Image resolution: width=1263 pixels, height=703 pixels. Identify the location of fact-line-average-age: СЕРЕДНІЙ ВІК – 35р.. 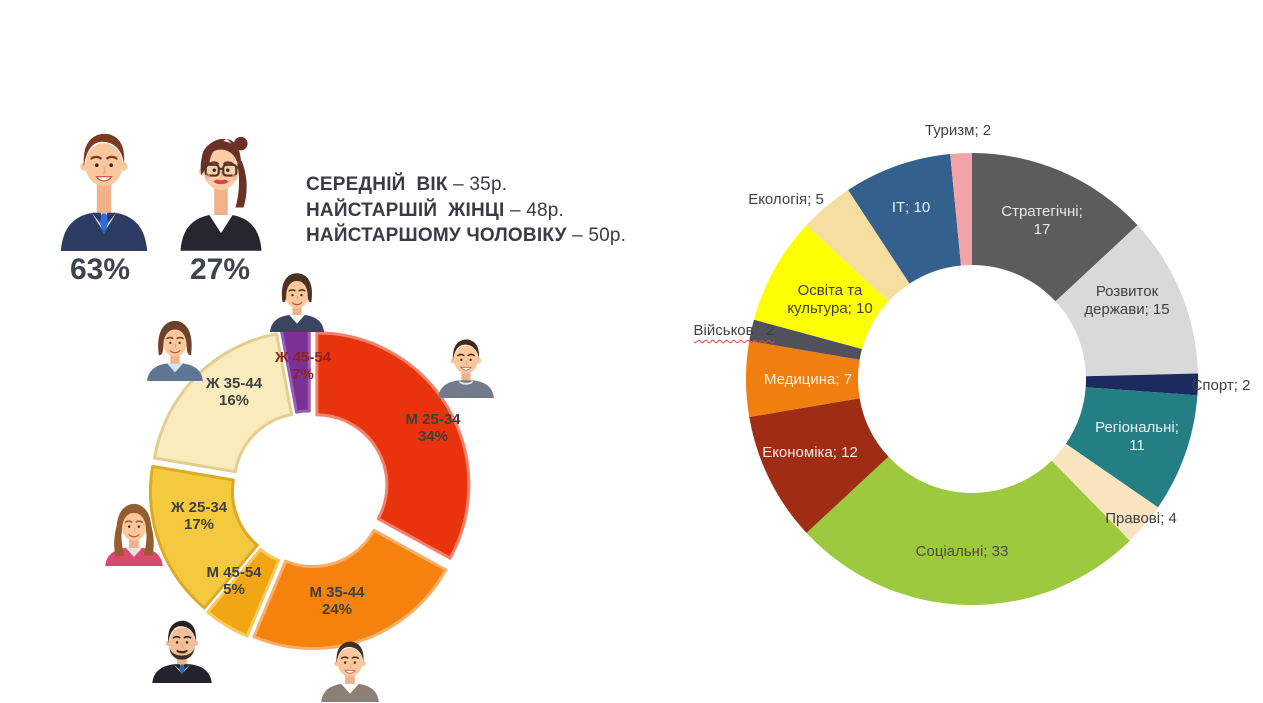
(466, 185).